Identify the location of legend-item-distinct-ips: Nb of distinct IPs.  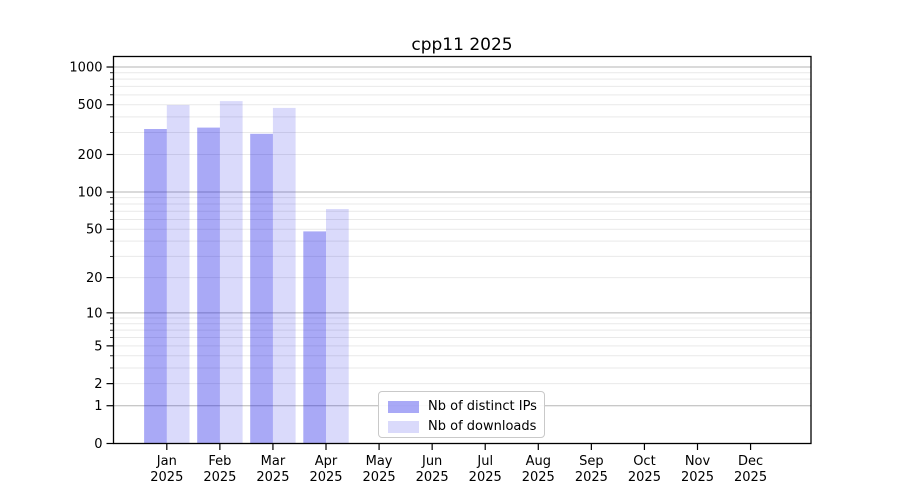
(466, 406).